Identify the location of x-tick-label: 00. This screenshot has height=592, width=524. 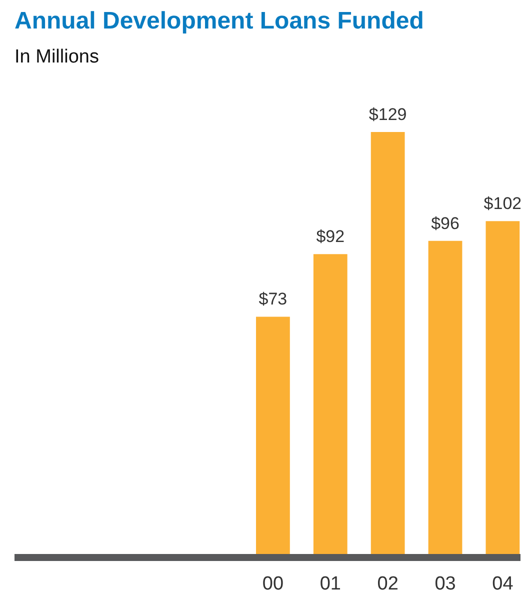
(273, 583).